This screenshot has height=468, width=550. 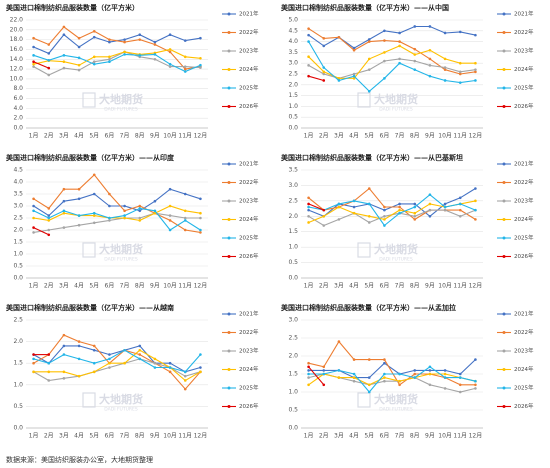 What do you see at coordinates (79, 436) in the screenshot?
I see `x-tick-label: 4月` at bounding box center [79, 436].